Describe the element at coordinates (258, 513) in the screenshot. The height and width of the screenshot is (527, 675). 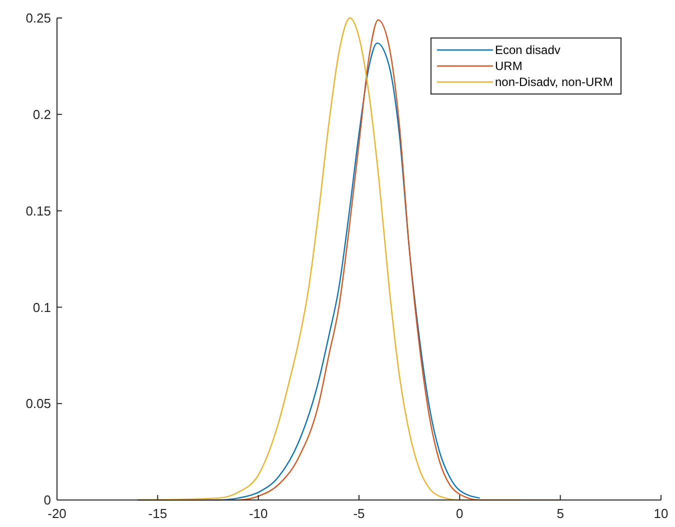
I see `x-tick-label: -10` at that location.